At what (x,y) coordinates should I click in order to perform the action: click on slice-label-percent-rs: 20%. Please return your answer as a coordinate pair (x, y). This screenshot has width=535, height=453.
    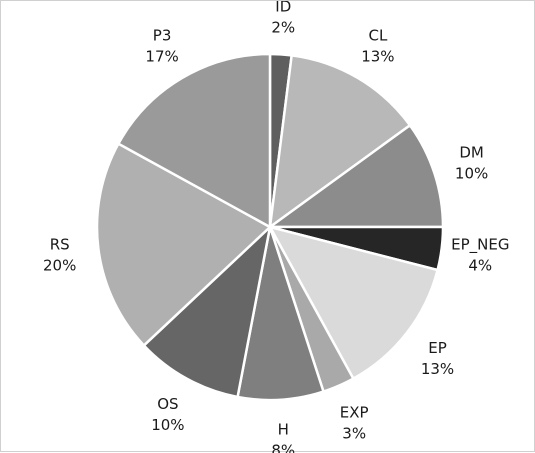
    Looking at the image, I should click on (59, 266).